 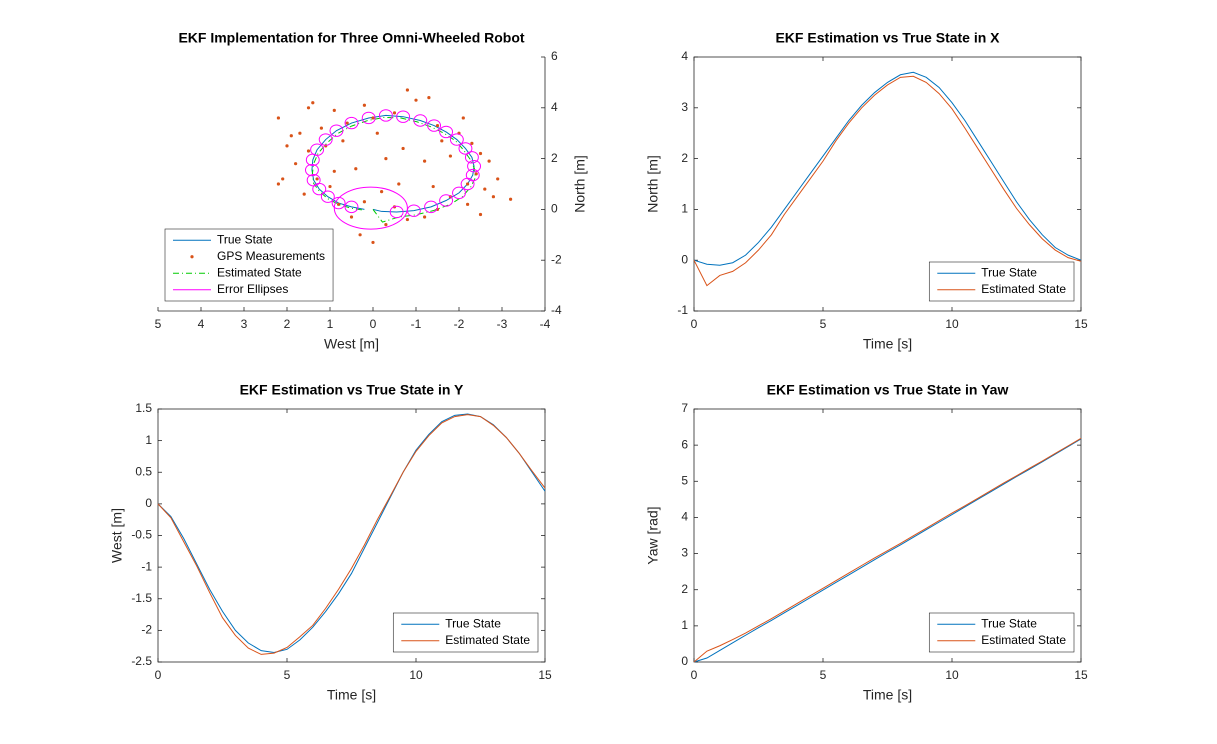 I want to click on y-tick-label: 3, so click(x=684, y=553).